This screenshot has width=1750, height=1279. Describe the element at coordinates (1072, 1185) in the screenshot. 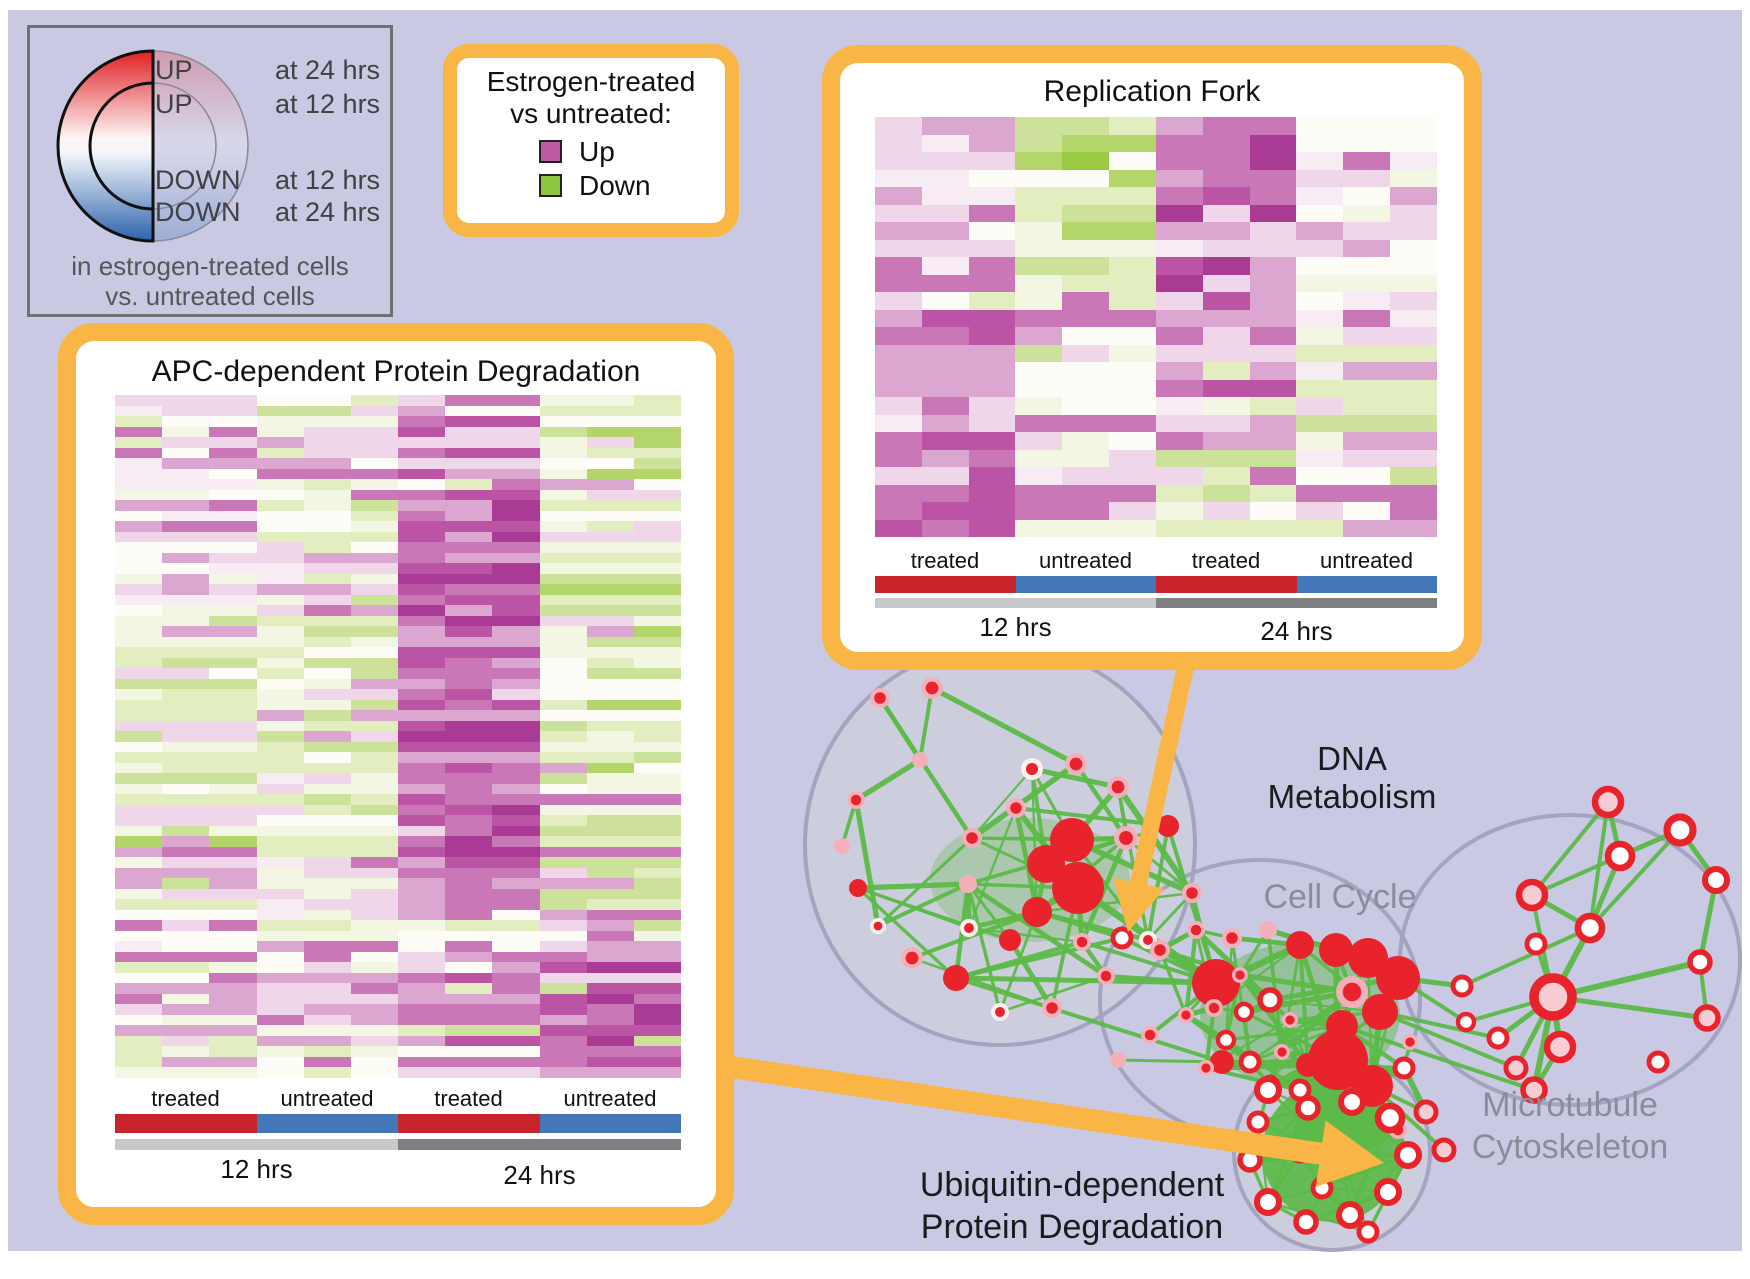

I see `cluster-label-ubiquitin-line1: Ubiquitin-dependent` at that location.